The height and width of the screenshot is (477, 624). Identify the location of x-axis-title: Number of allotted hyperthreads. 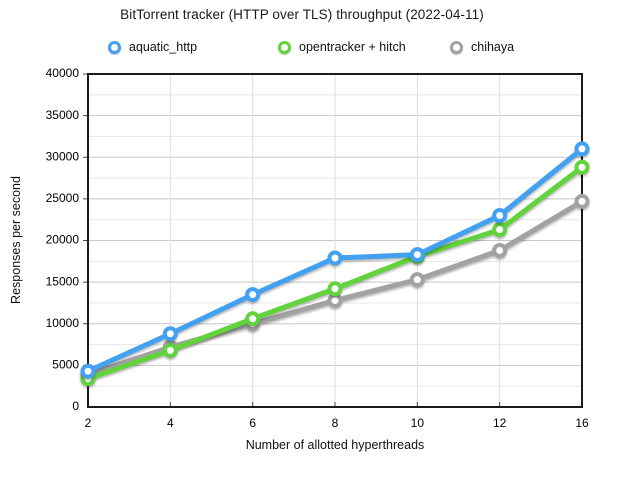
(335, 445).